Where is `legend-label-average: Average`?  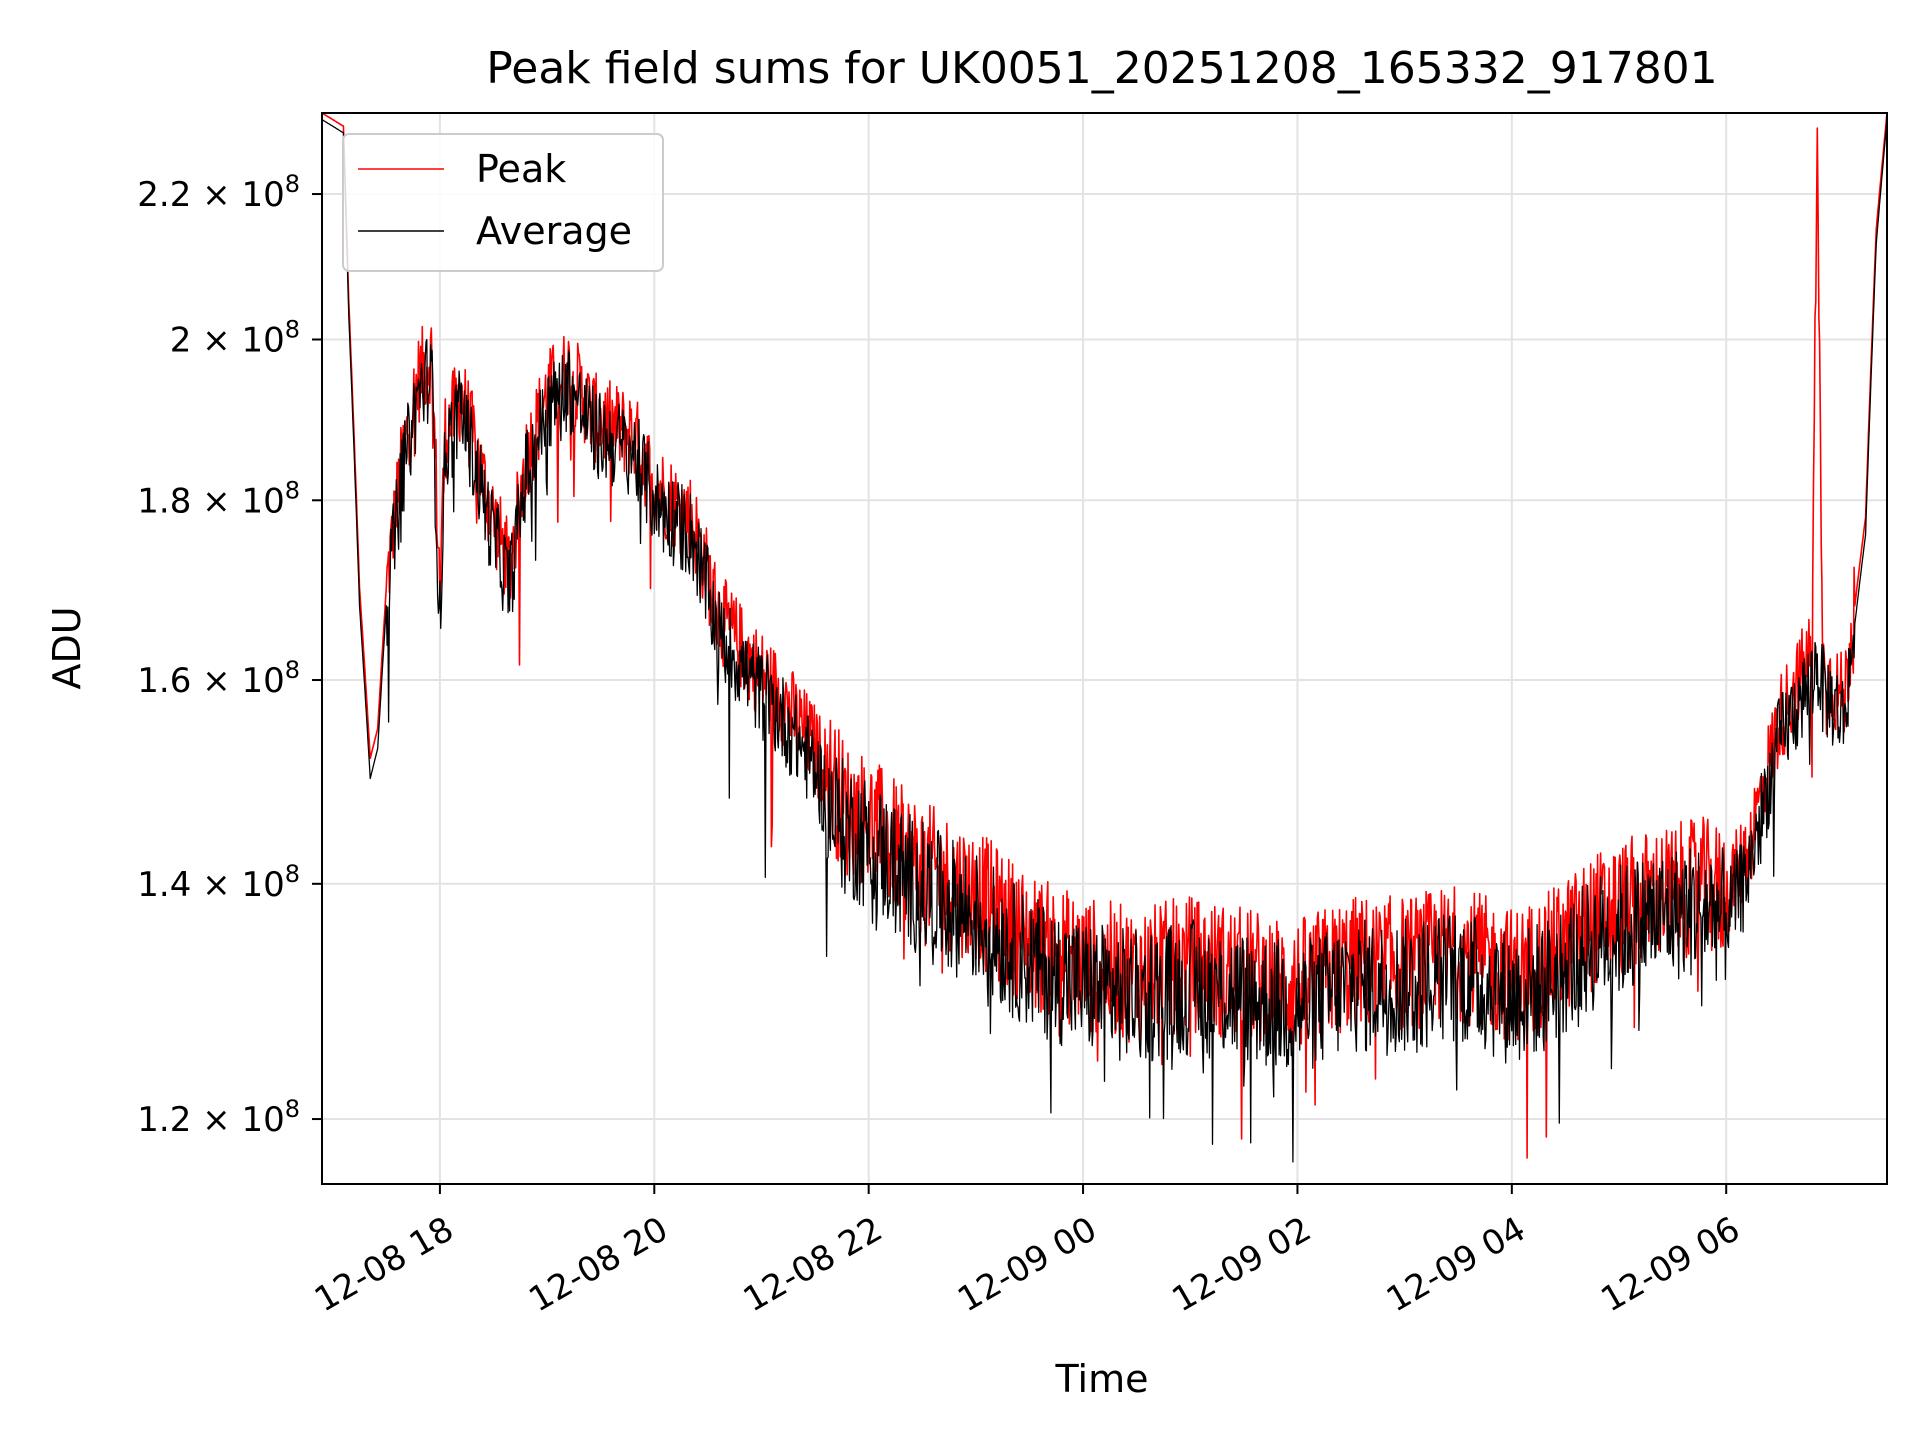 legend-label-average: Average is located at coordinates (554, 231).